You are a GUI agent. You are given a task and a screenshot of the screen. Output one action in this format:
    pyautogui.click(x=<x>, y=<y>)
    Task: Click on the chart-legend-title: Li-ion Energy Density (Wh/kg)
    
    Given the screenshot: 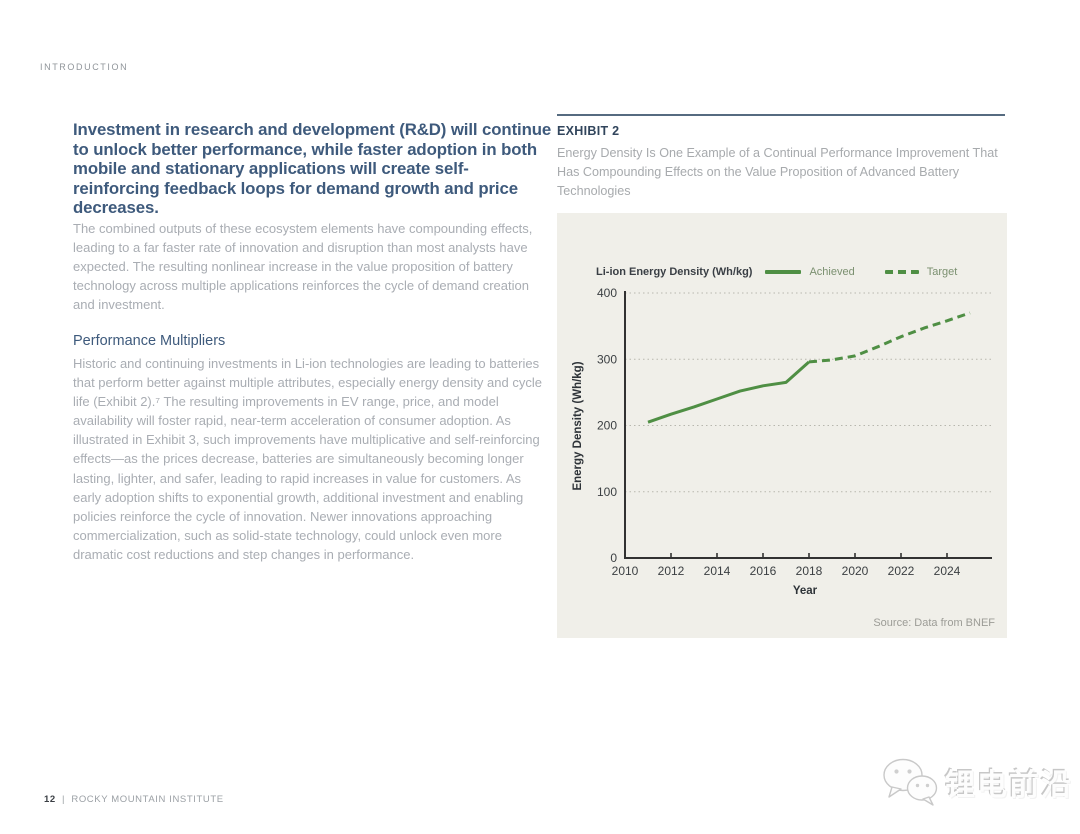 What is the action you would take?
    pyautogui.click(x=674, y=272)
    